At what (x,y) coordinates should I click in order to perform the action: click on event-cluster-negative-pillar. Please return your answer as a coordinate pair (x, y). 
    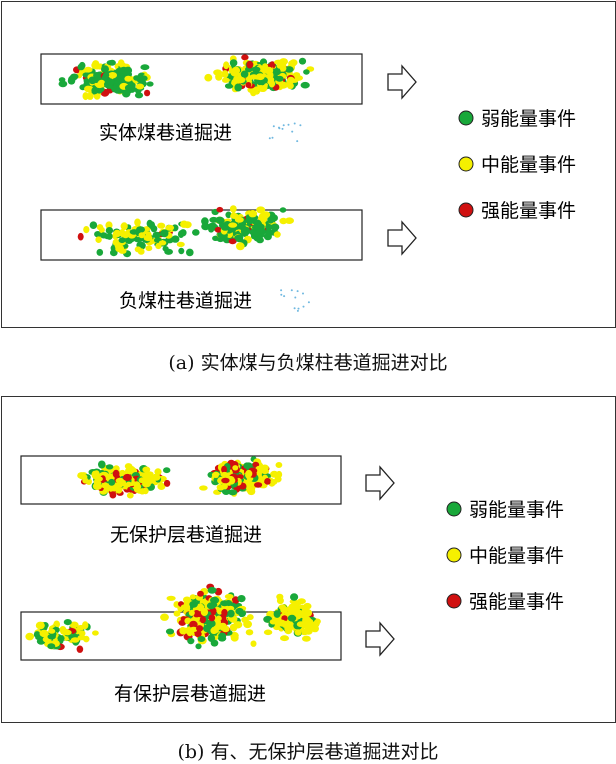
    Looking at the image, I should click on (185, 231).